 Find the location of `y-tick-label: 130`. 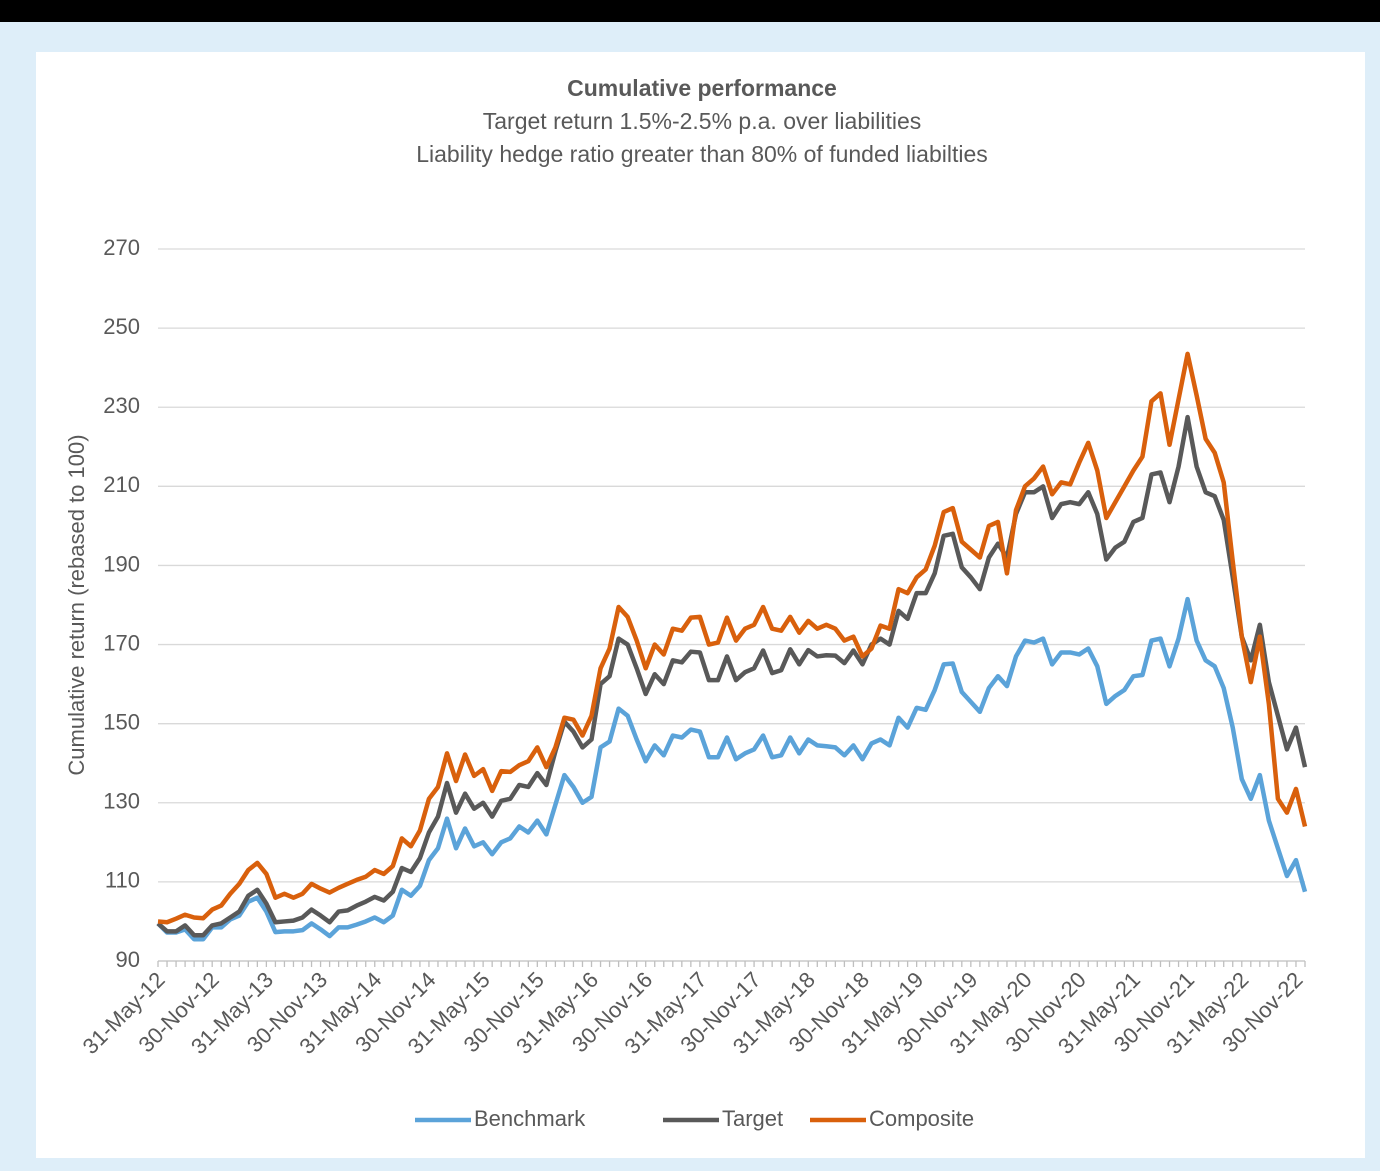

y-tick-label: 130 is located at coordinates (121, 801).